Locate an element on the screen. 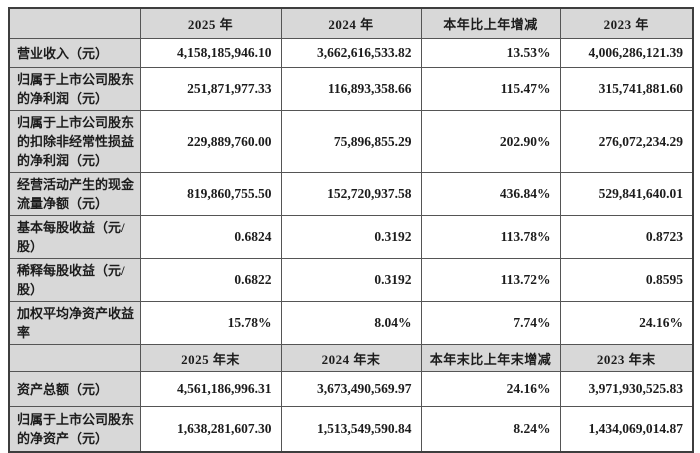 This screenshot has width=700, height=453. column-header-2024-end: 2024 年末 is located at coordinates (351, 358).